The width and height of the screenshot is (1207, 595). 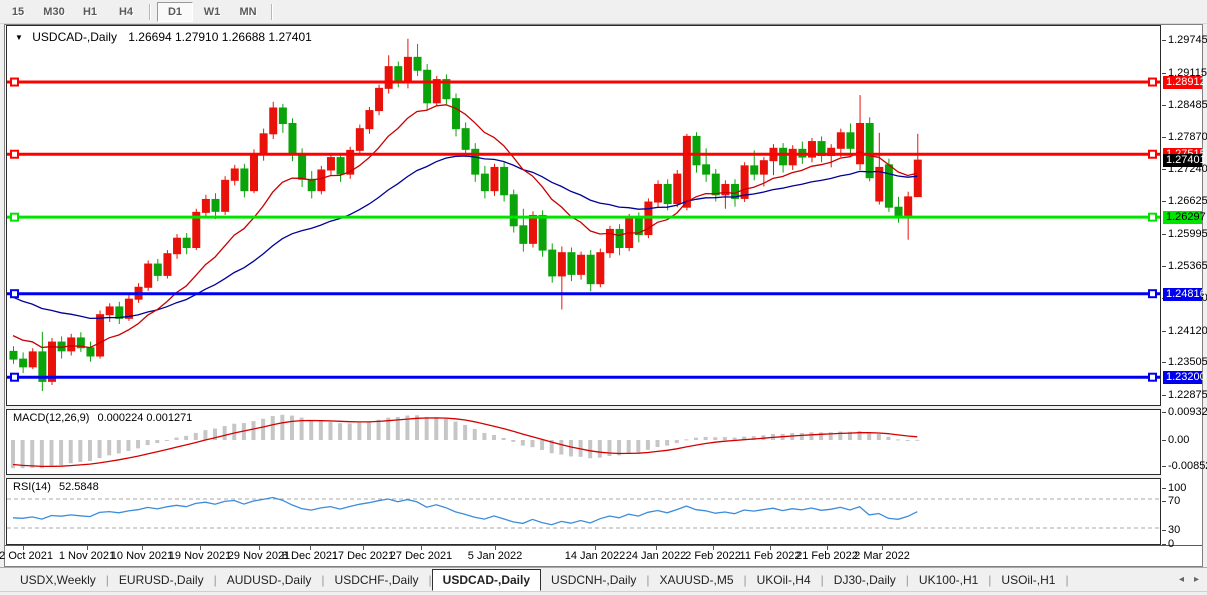 What do you see at coordinates (421, 556) in the screenshot?
I see `time-axis-label: 27 Dec 2021` at bounding box center [421, 556].